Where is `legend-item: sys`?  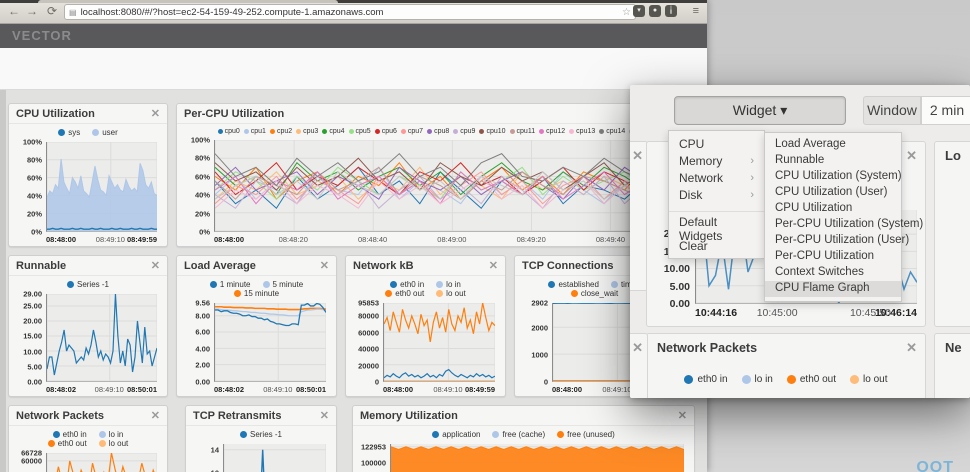
legend-item: sys is located at coordinates (69, 132).